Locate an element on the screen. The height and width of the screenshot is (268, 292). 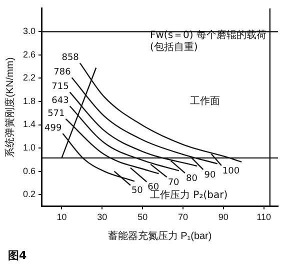
series-label: 643 is located at coordinates (60, 101).